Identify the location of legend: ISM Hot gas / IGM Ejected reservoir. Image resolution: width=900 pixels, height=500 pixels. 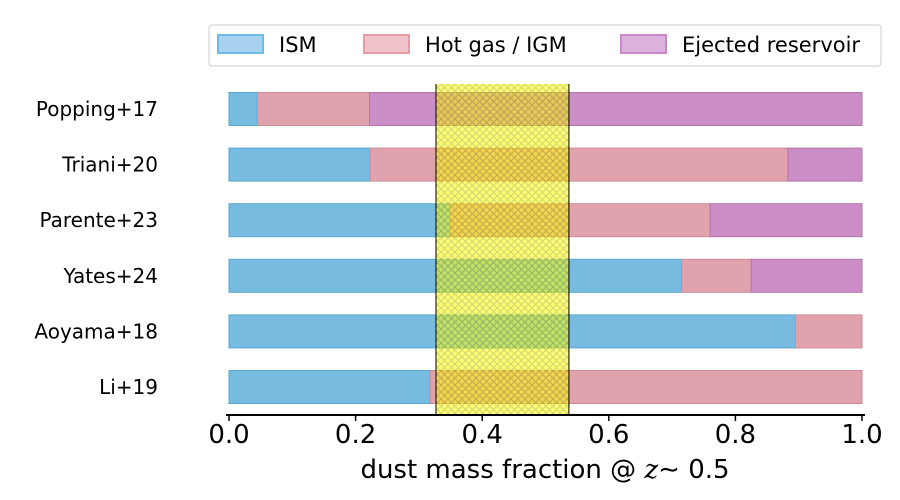
(545, 45).